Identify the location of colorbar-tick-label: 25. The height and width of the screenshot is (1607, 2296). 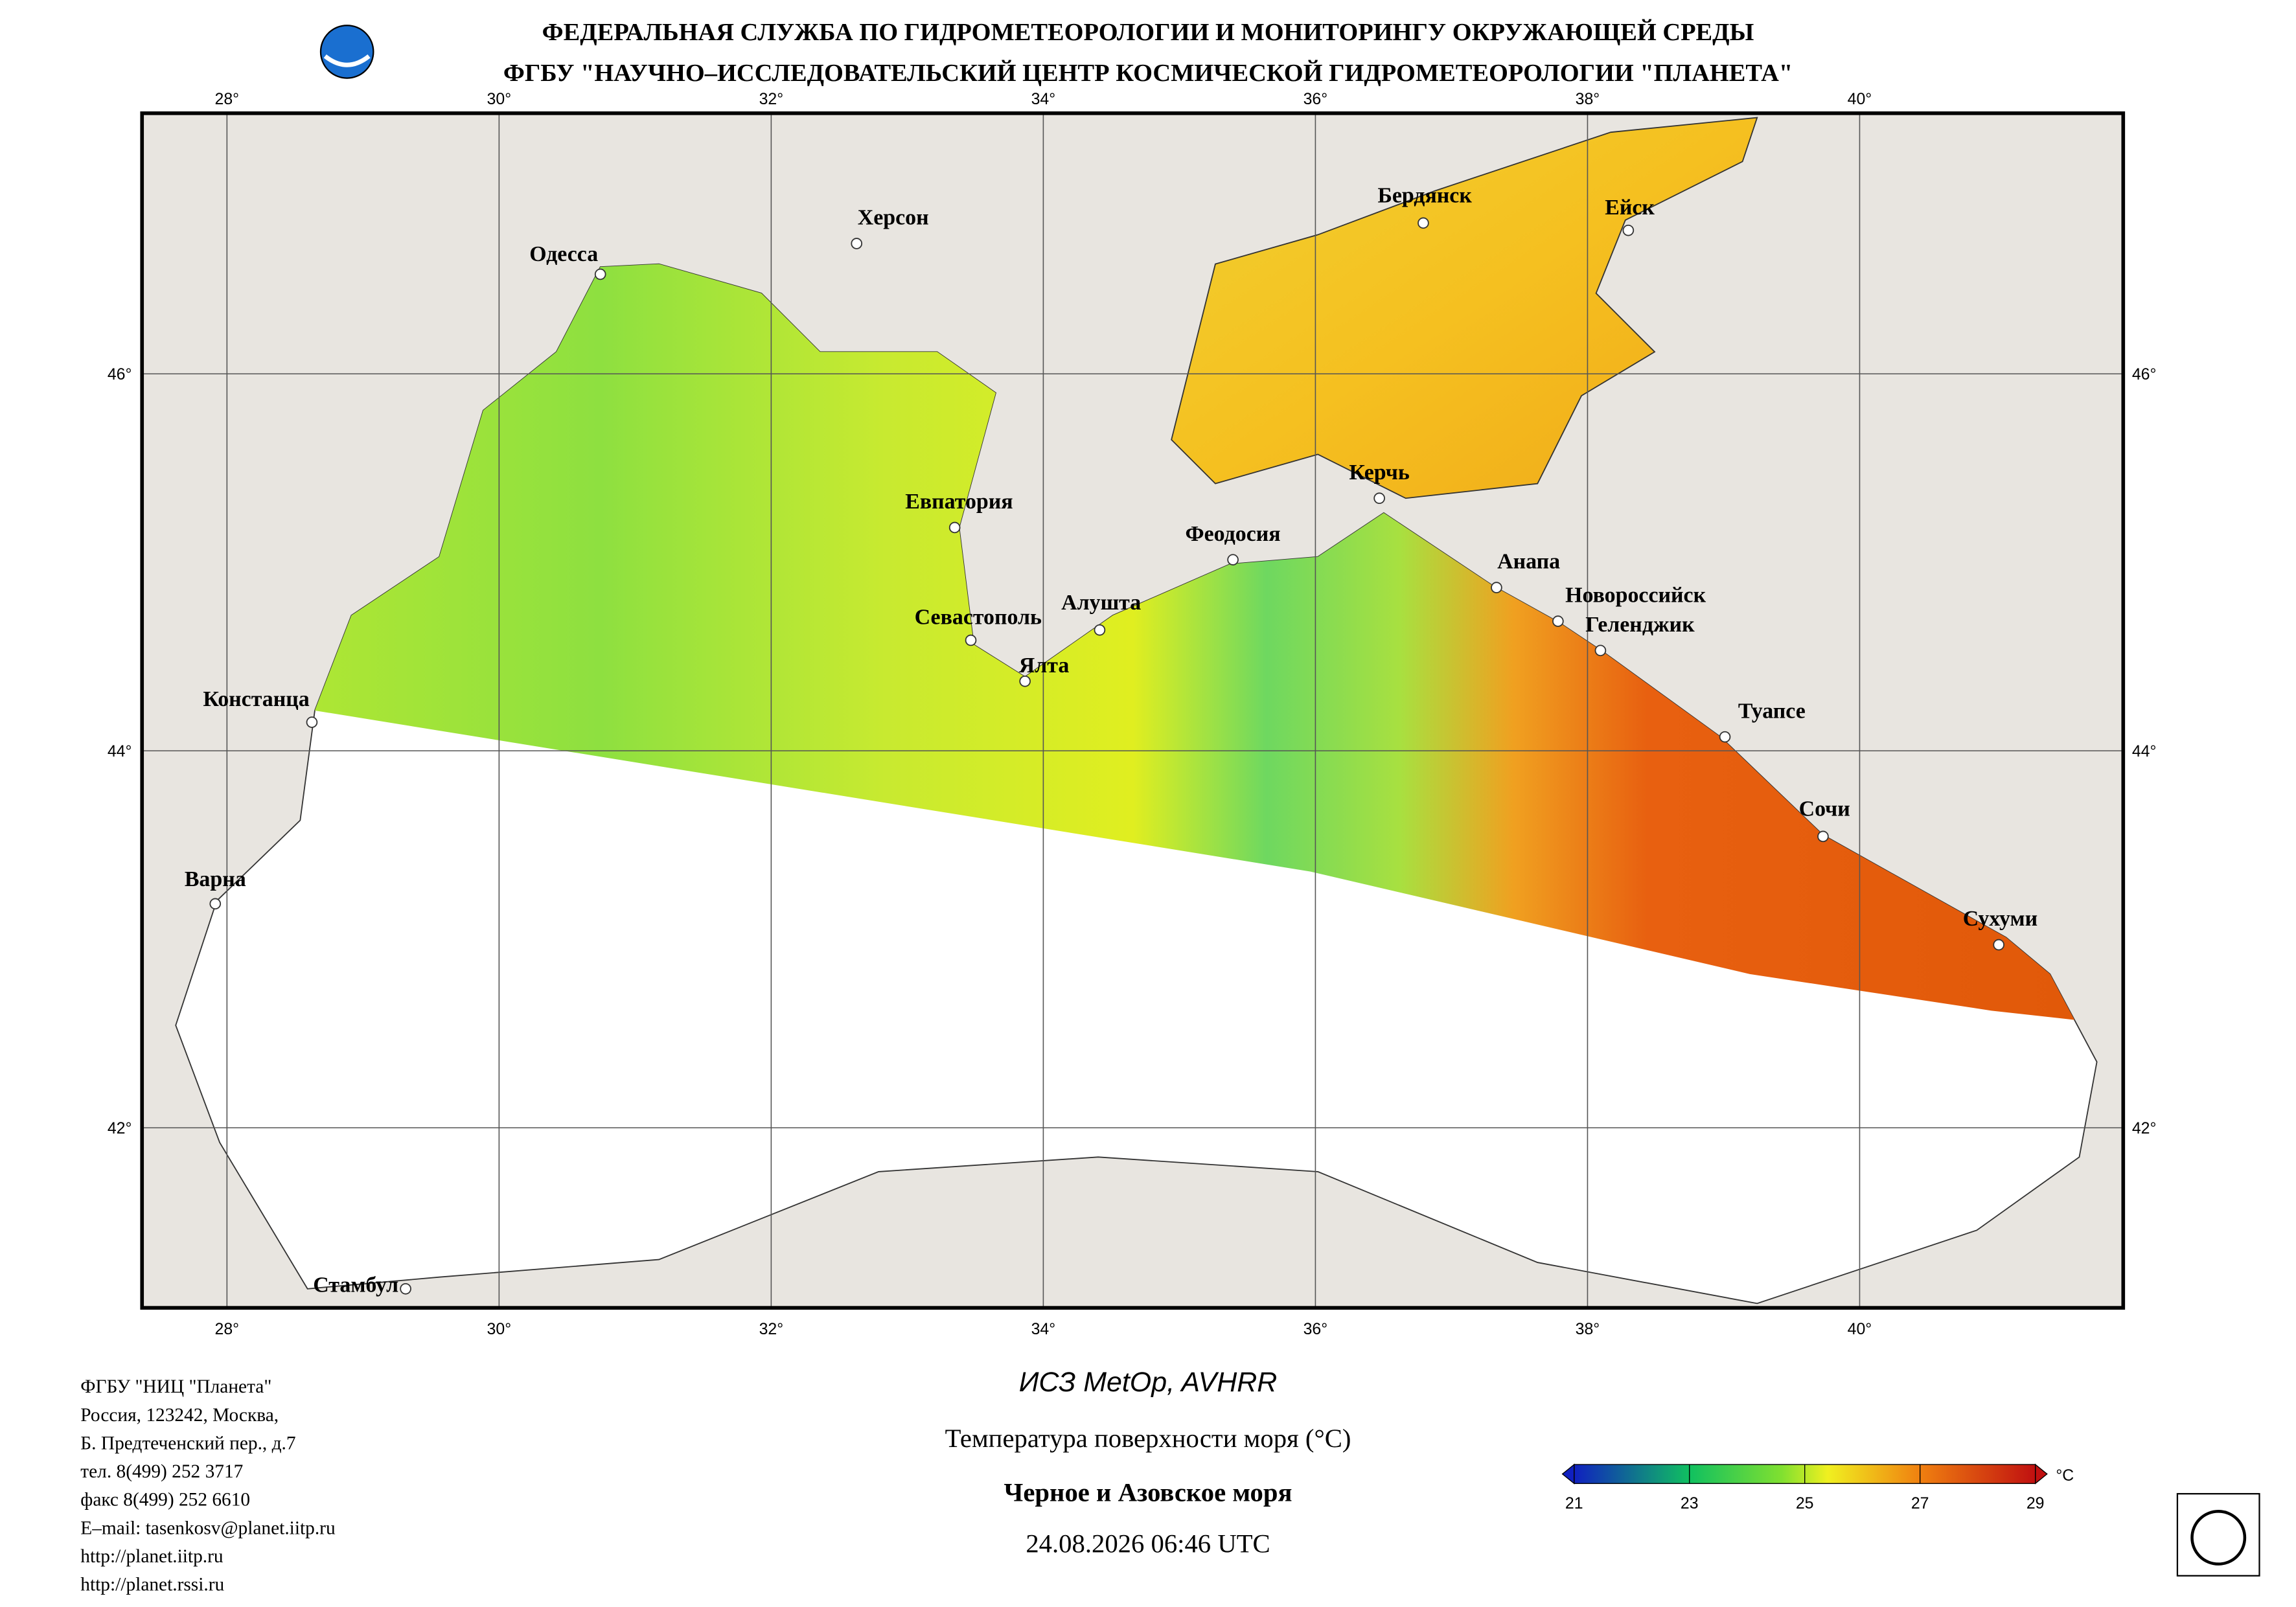
(1805, 1503).